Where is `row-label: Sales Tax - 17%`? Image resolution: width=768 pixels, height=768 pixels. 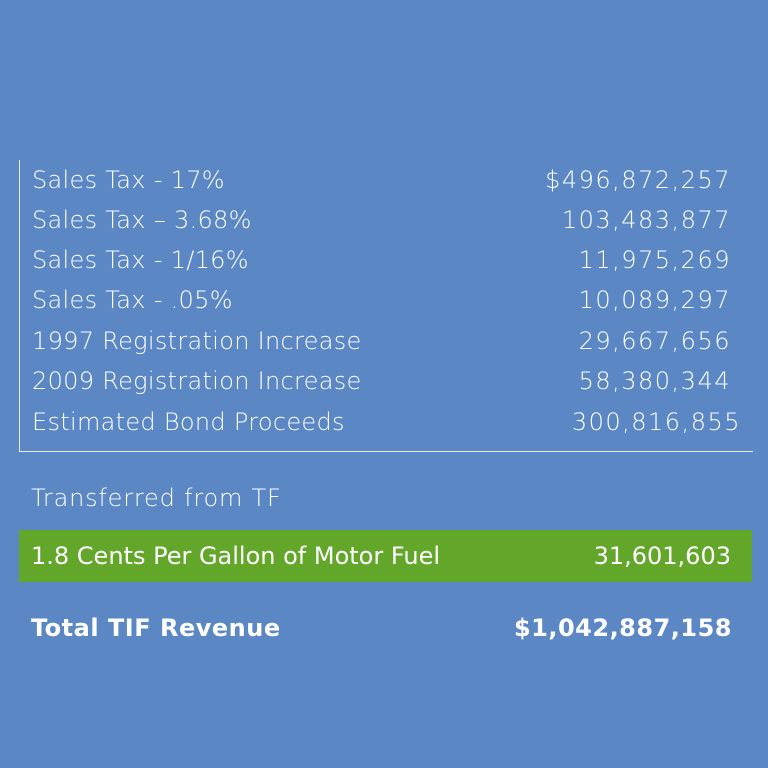
row-label: Sales Tax - 17% is located at coordinates (128, 180).